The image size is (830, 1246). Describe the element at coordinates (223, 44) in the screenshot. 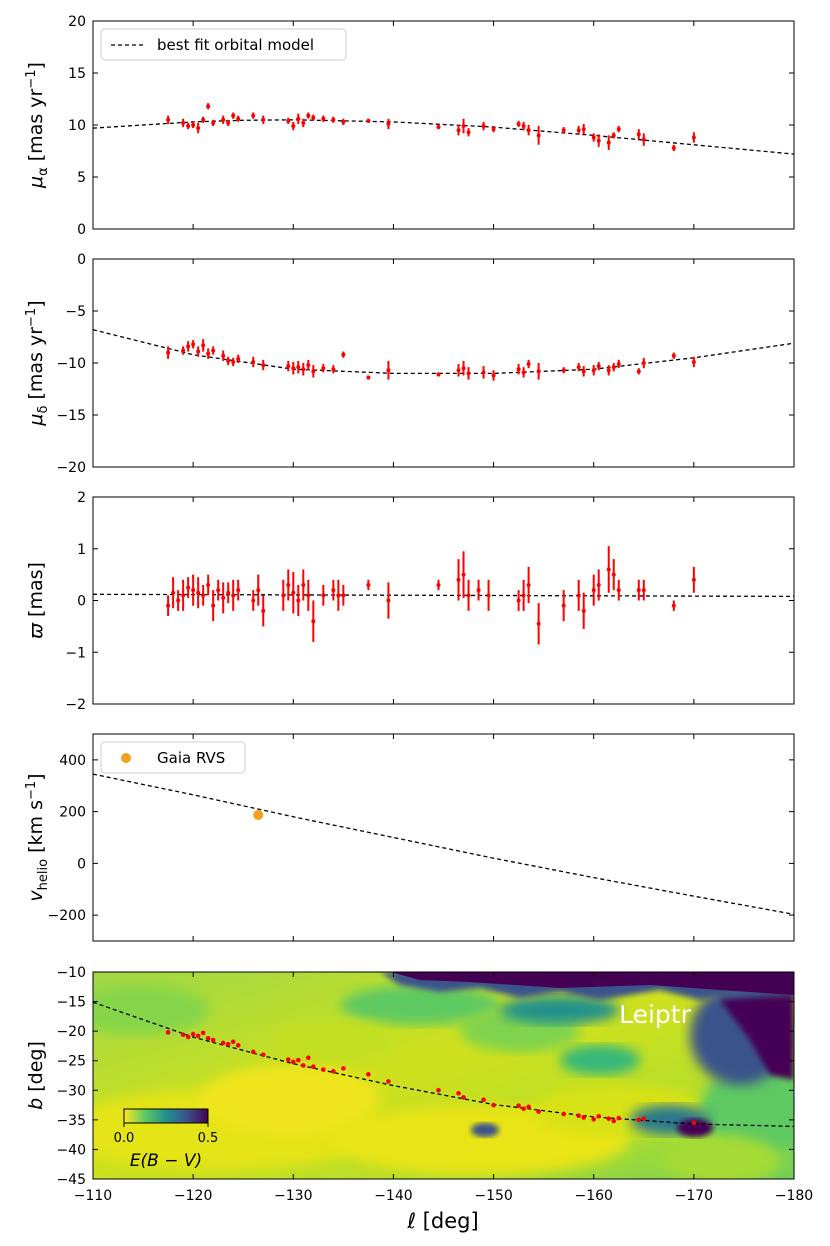

I see `legend: best fit orbital model` at that location.